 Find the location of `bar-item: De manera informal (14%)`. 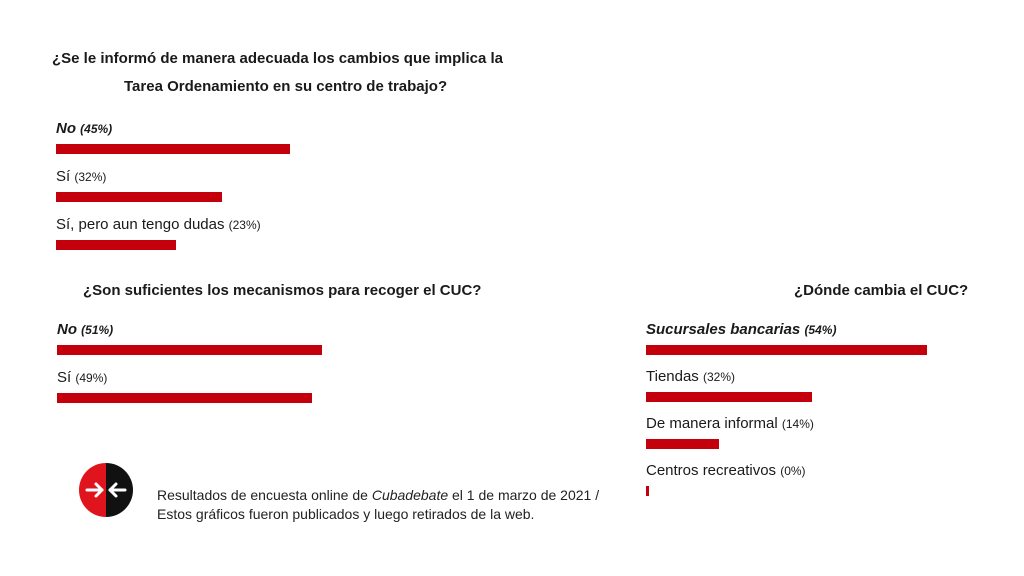

bar-item: De manera informal (14%) is located at coordinates (826, 435).